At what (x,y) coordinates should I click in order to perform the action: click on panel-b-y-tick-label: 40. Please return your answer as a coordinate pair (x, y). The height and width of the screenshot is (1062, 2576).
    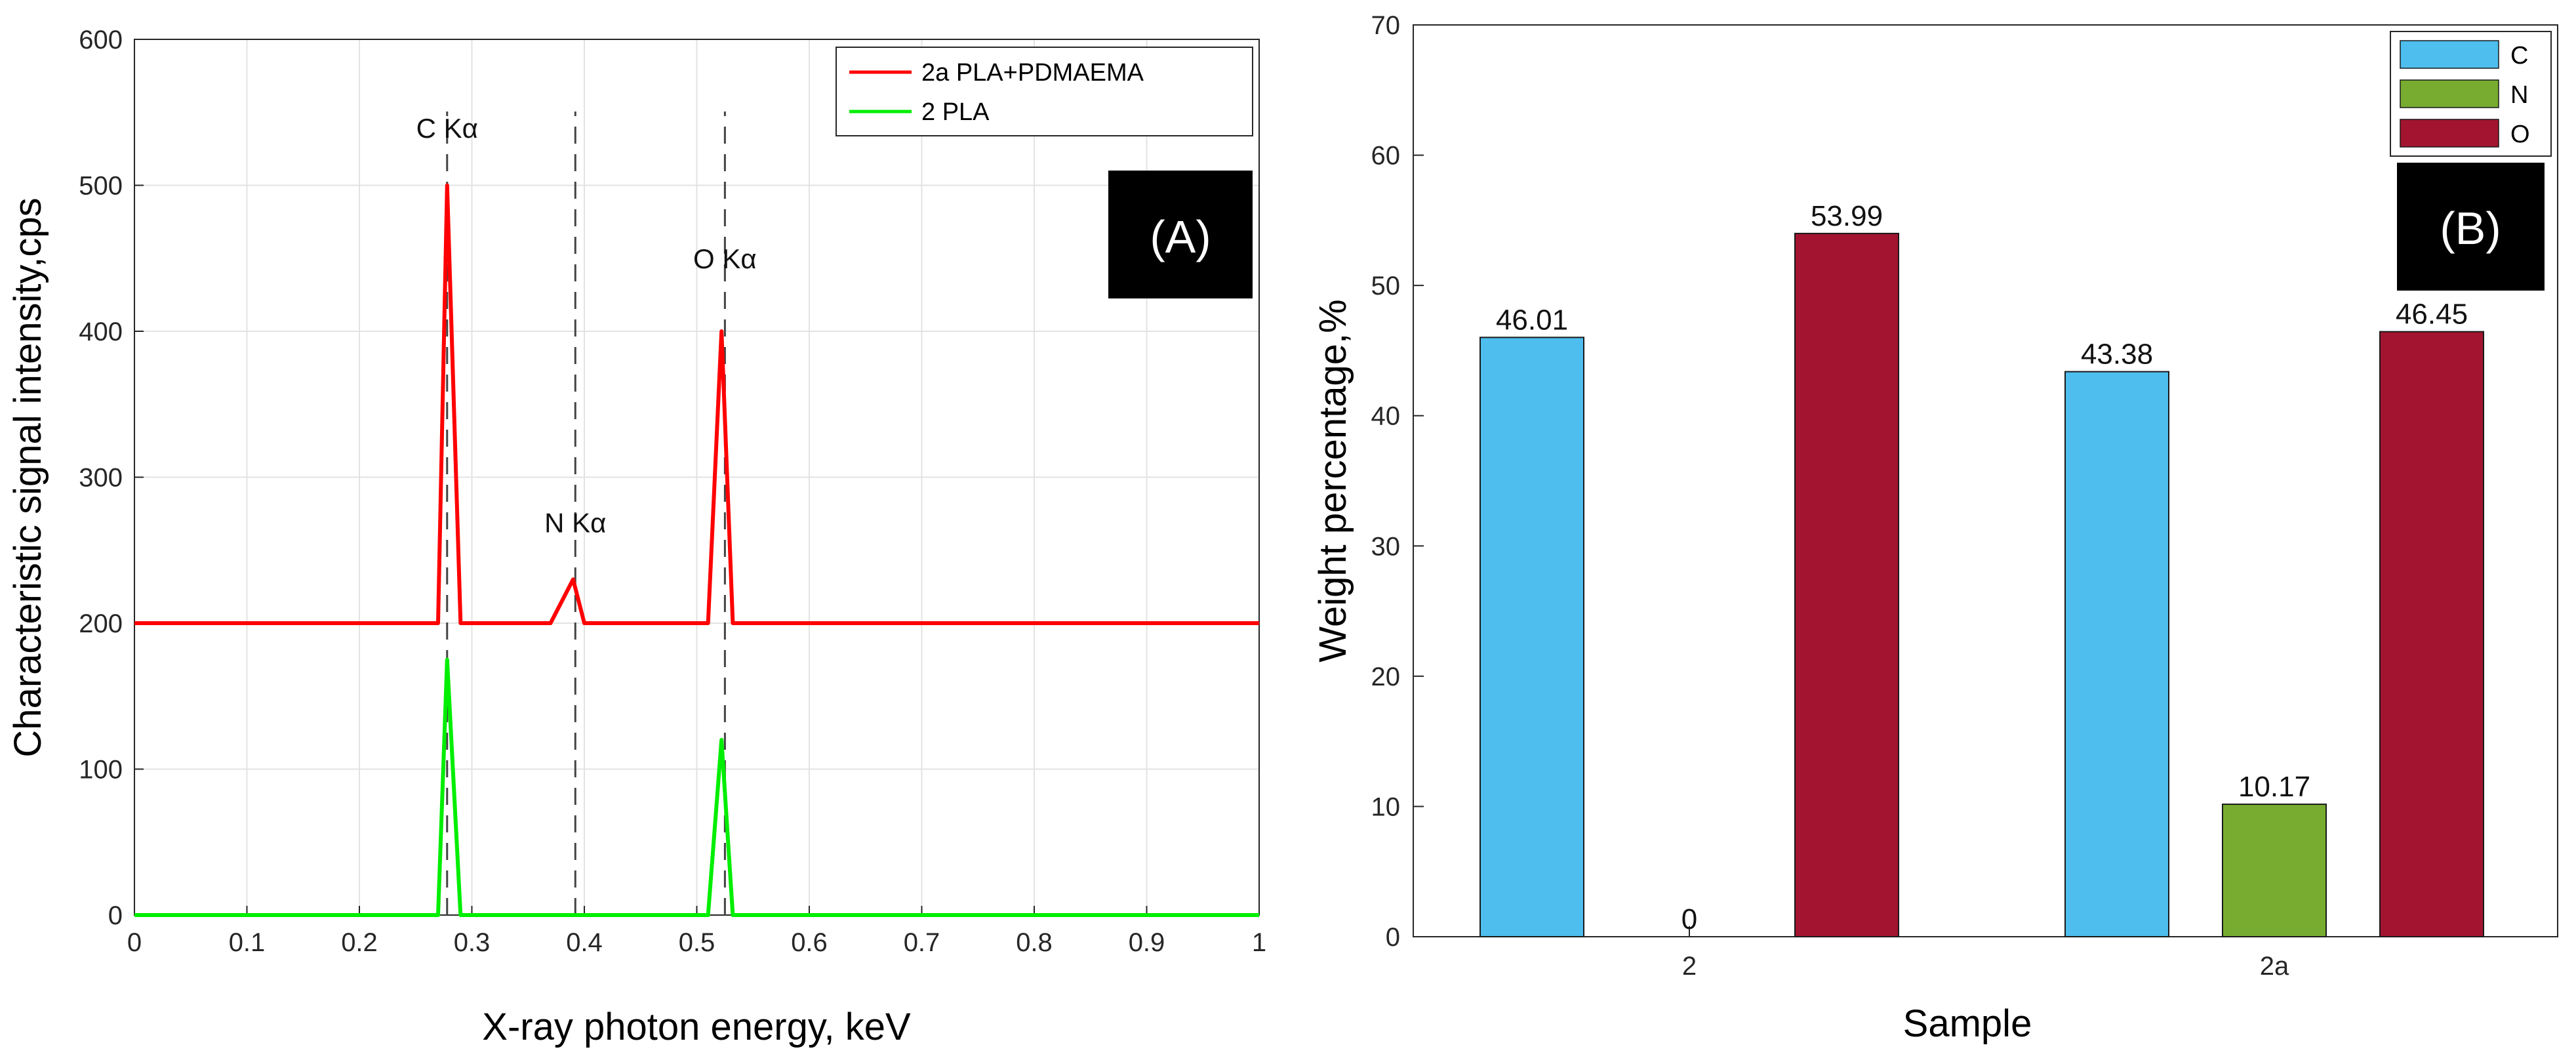
    Looking at the image, I should click on (1386, 416).